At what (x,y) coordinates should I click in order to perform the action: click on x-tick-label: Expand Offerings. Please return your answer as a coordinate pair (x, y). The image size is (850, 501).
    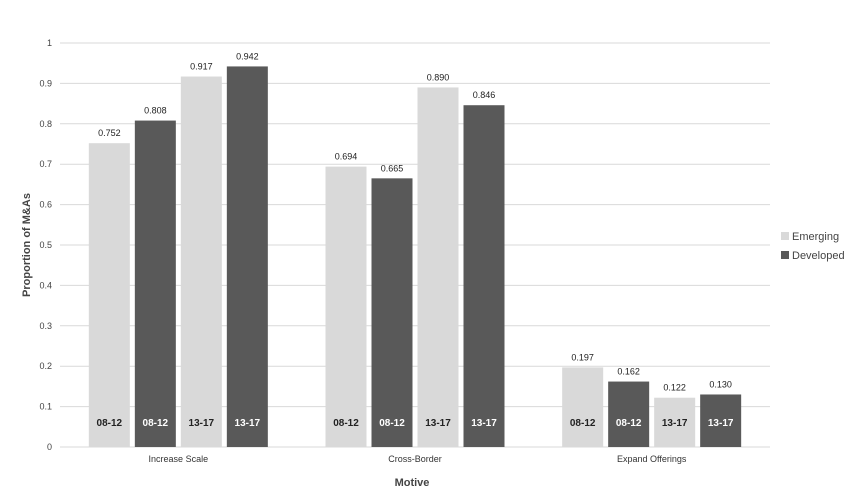
    Looking at the image, I should click on (652, 459).